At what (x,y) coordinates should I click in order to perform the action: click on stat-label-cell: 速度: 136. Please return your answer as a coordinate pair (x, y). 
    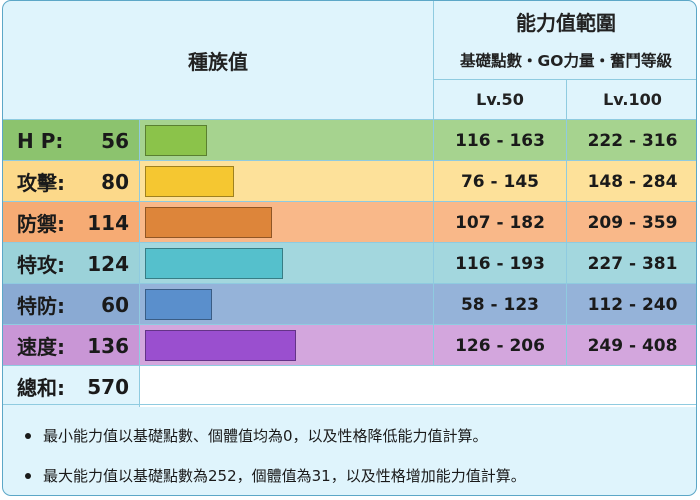
    Looking at the image, I should click on (71, 345).